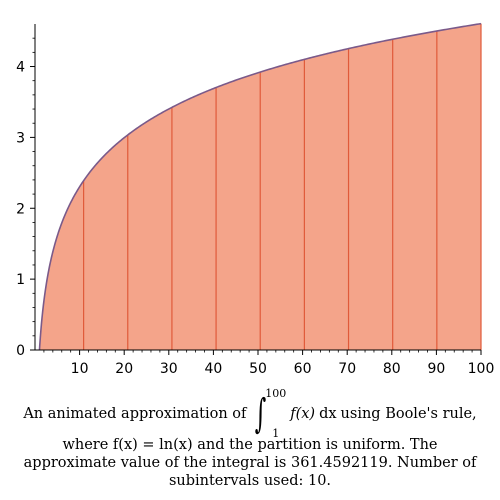 This screenshot has width=500, height=500. I want to click on x-tick-label: 40, so click(213, 369).